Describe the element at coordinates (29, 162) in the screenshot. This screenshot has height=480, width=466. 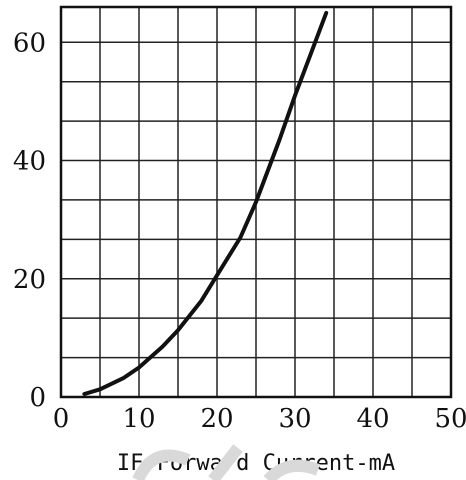
I see `y-tick-label: 40` at that location.